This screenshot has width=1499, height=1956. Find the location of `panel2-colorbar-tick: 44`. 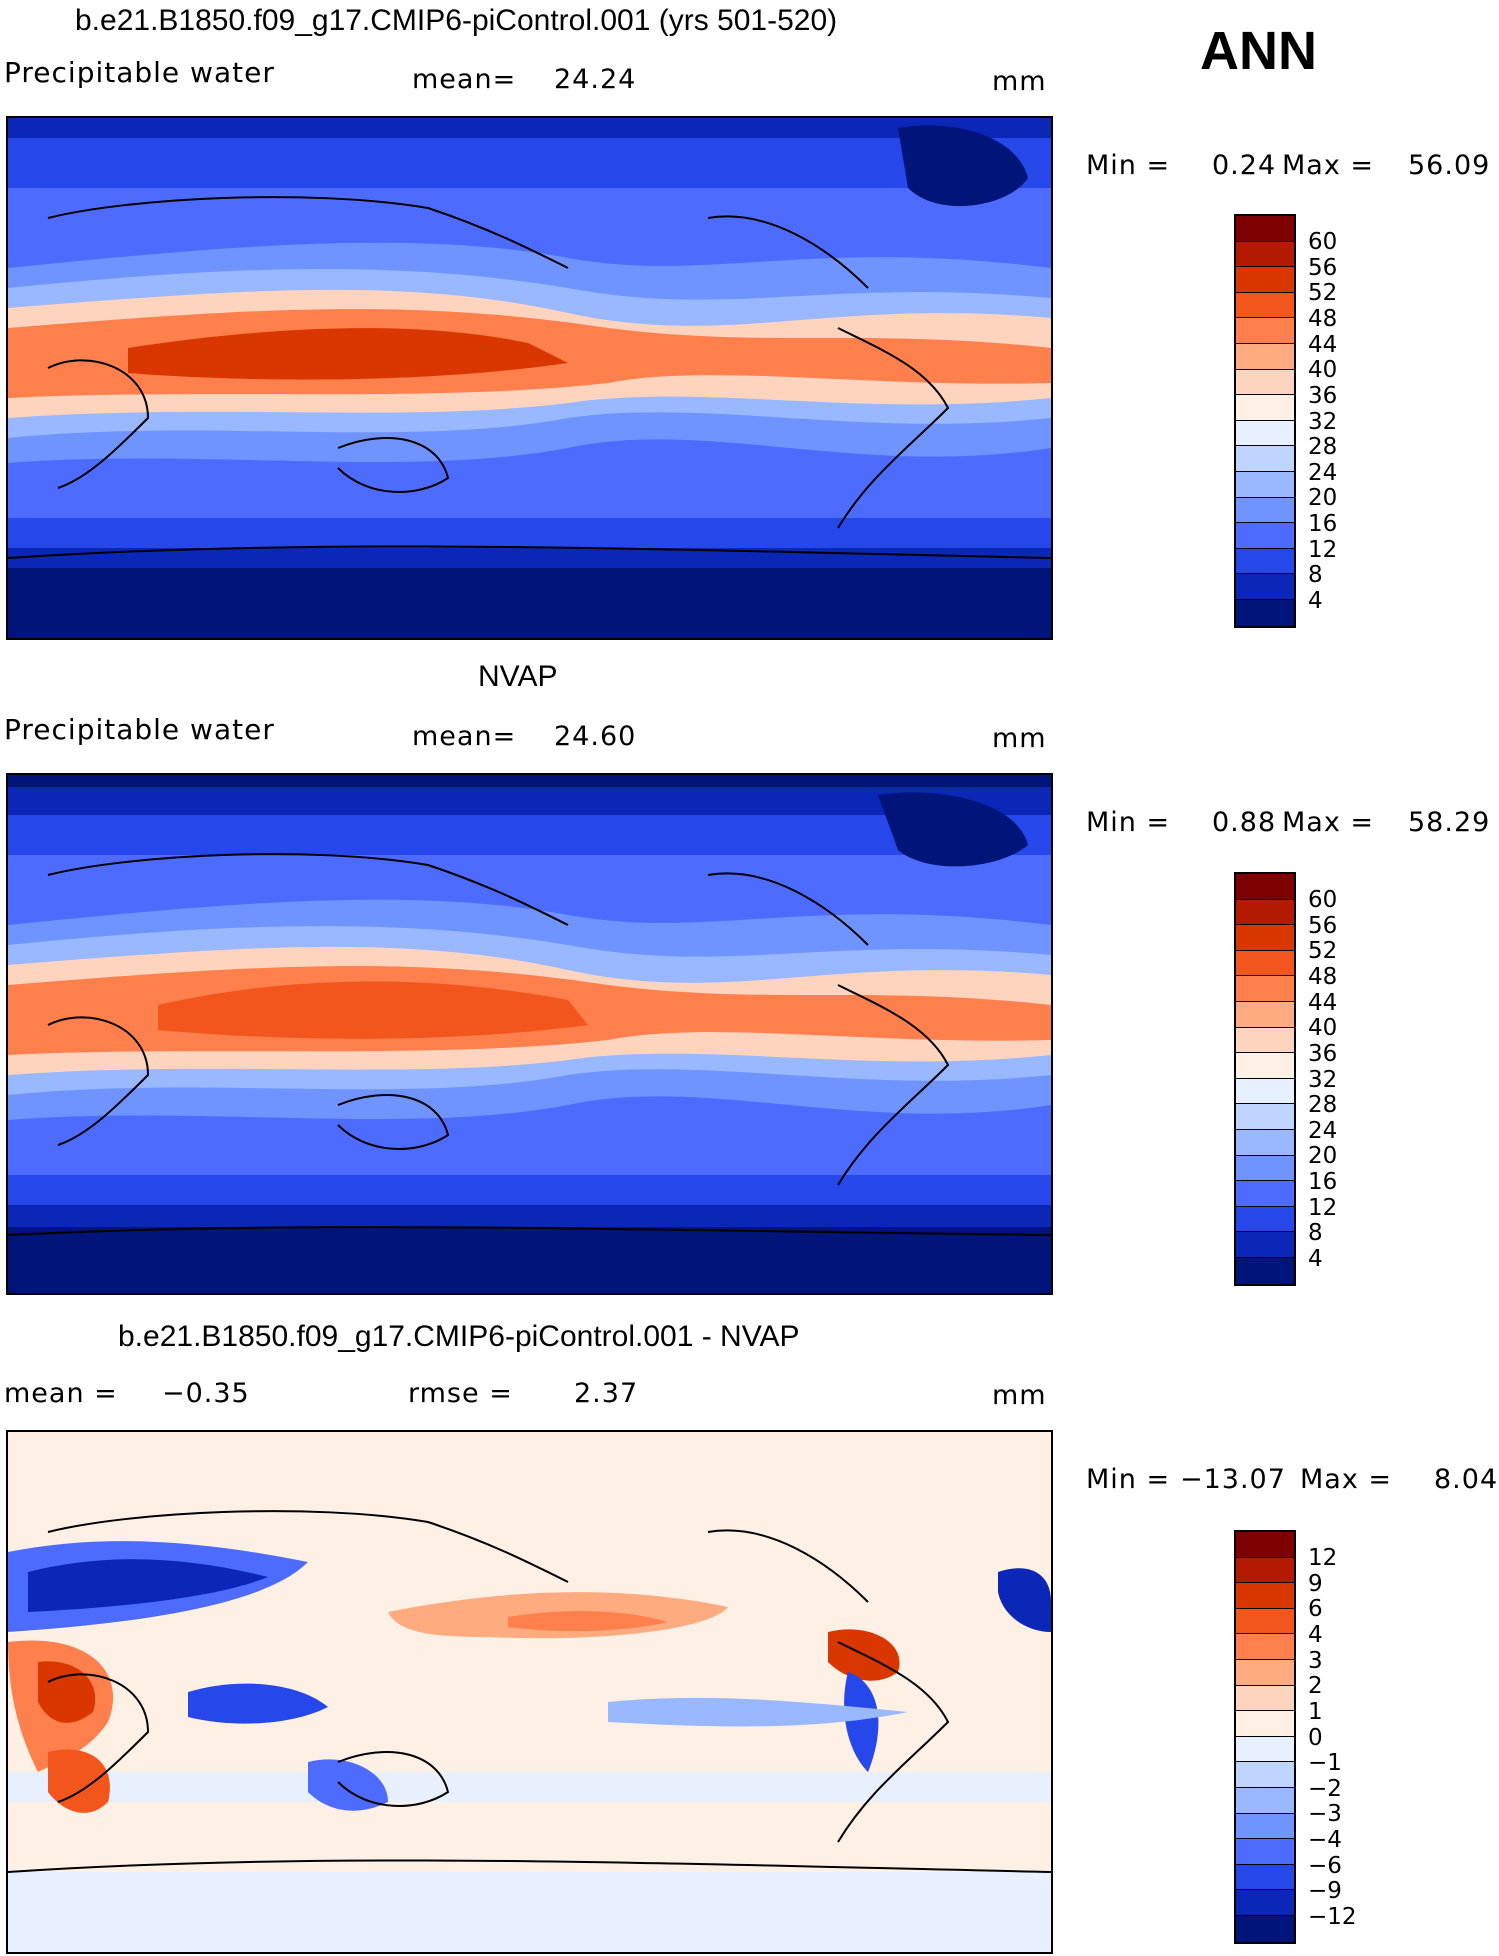

panel2-colorbar-tick: 44 is located at coordinates (1323, 1003).